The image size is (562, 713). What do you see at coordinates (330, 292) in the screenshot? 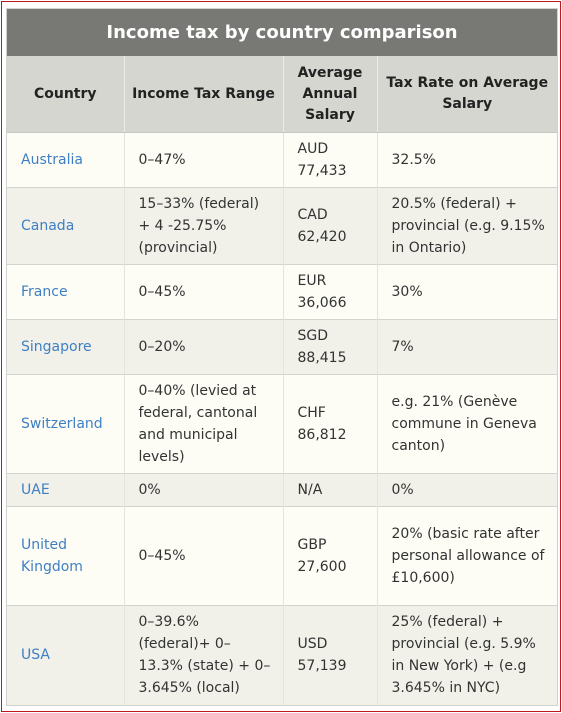
I see `average-salary-cell: EUR 36,066` at bounding box center [330, 292].